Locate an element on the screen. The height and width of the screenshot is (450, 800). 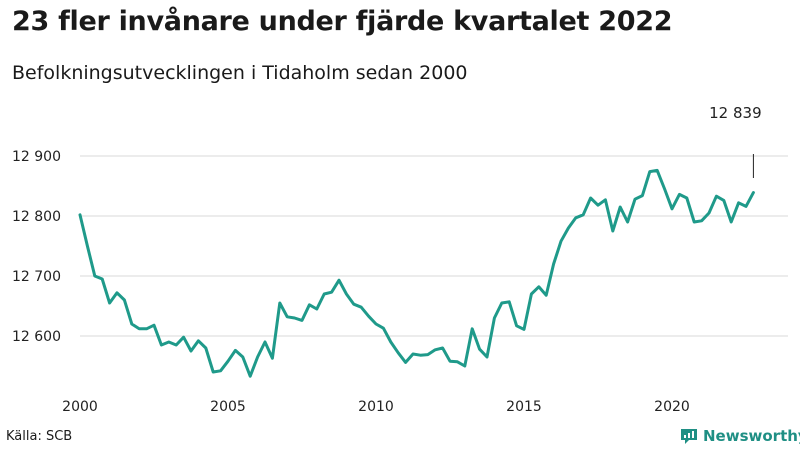
brand-name: Newsworthy is located at coordinates (751, 436).